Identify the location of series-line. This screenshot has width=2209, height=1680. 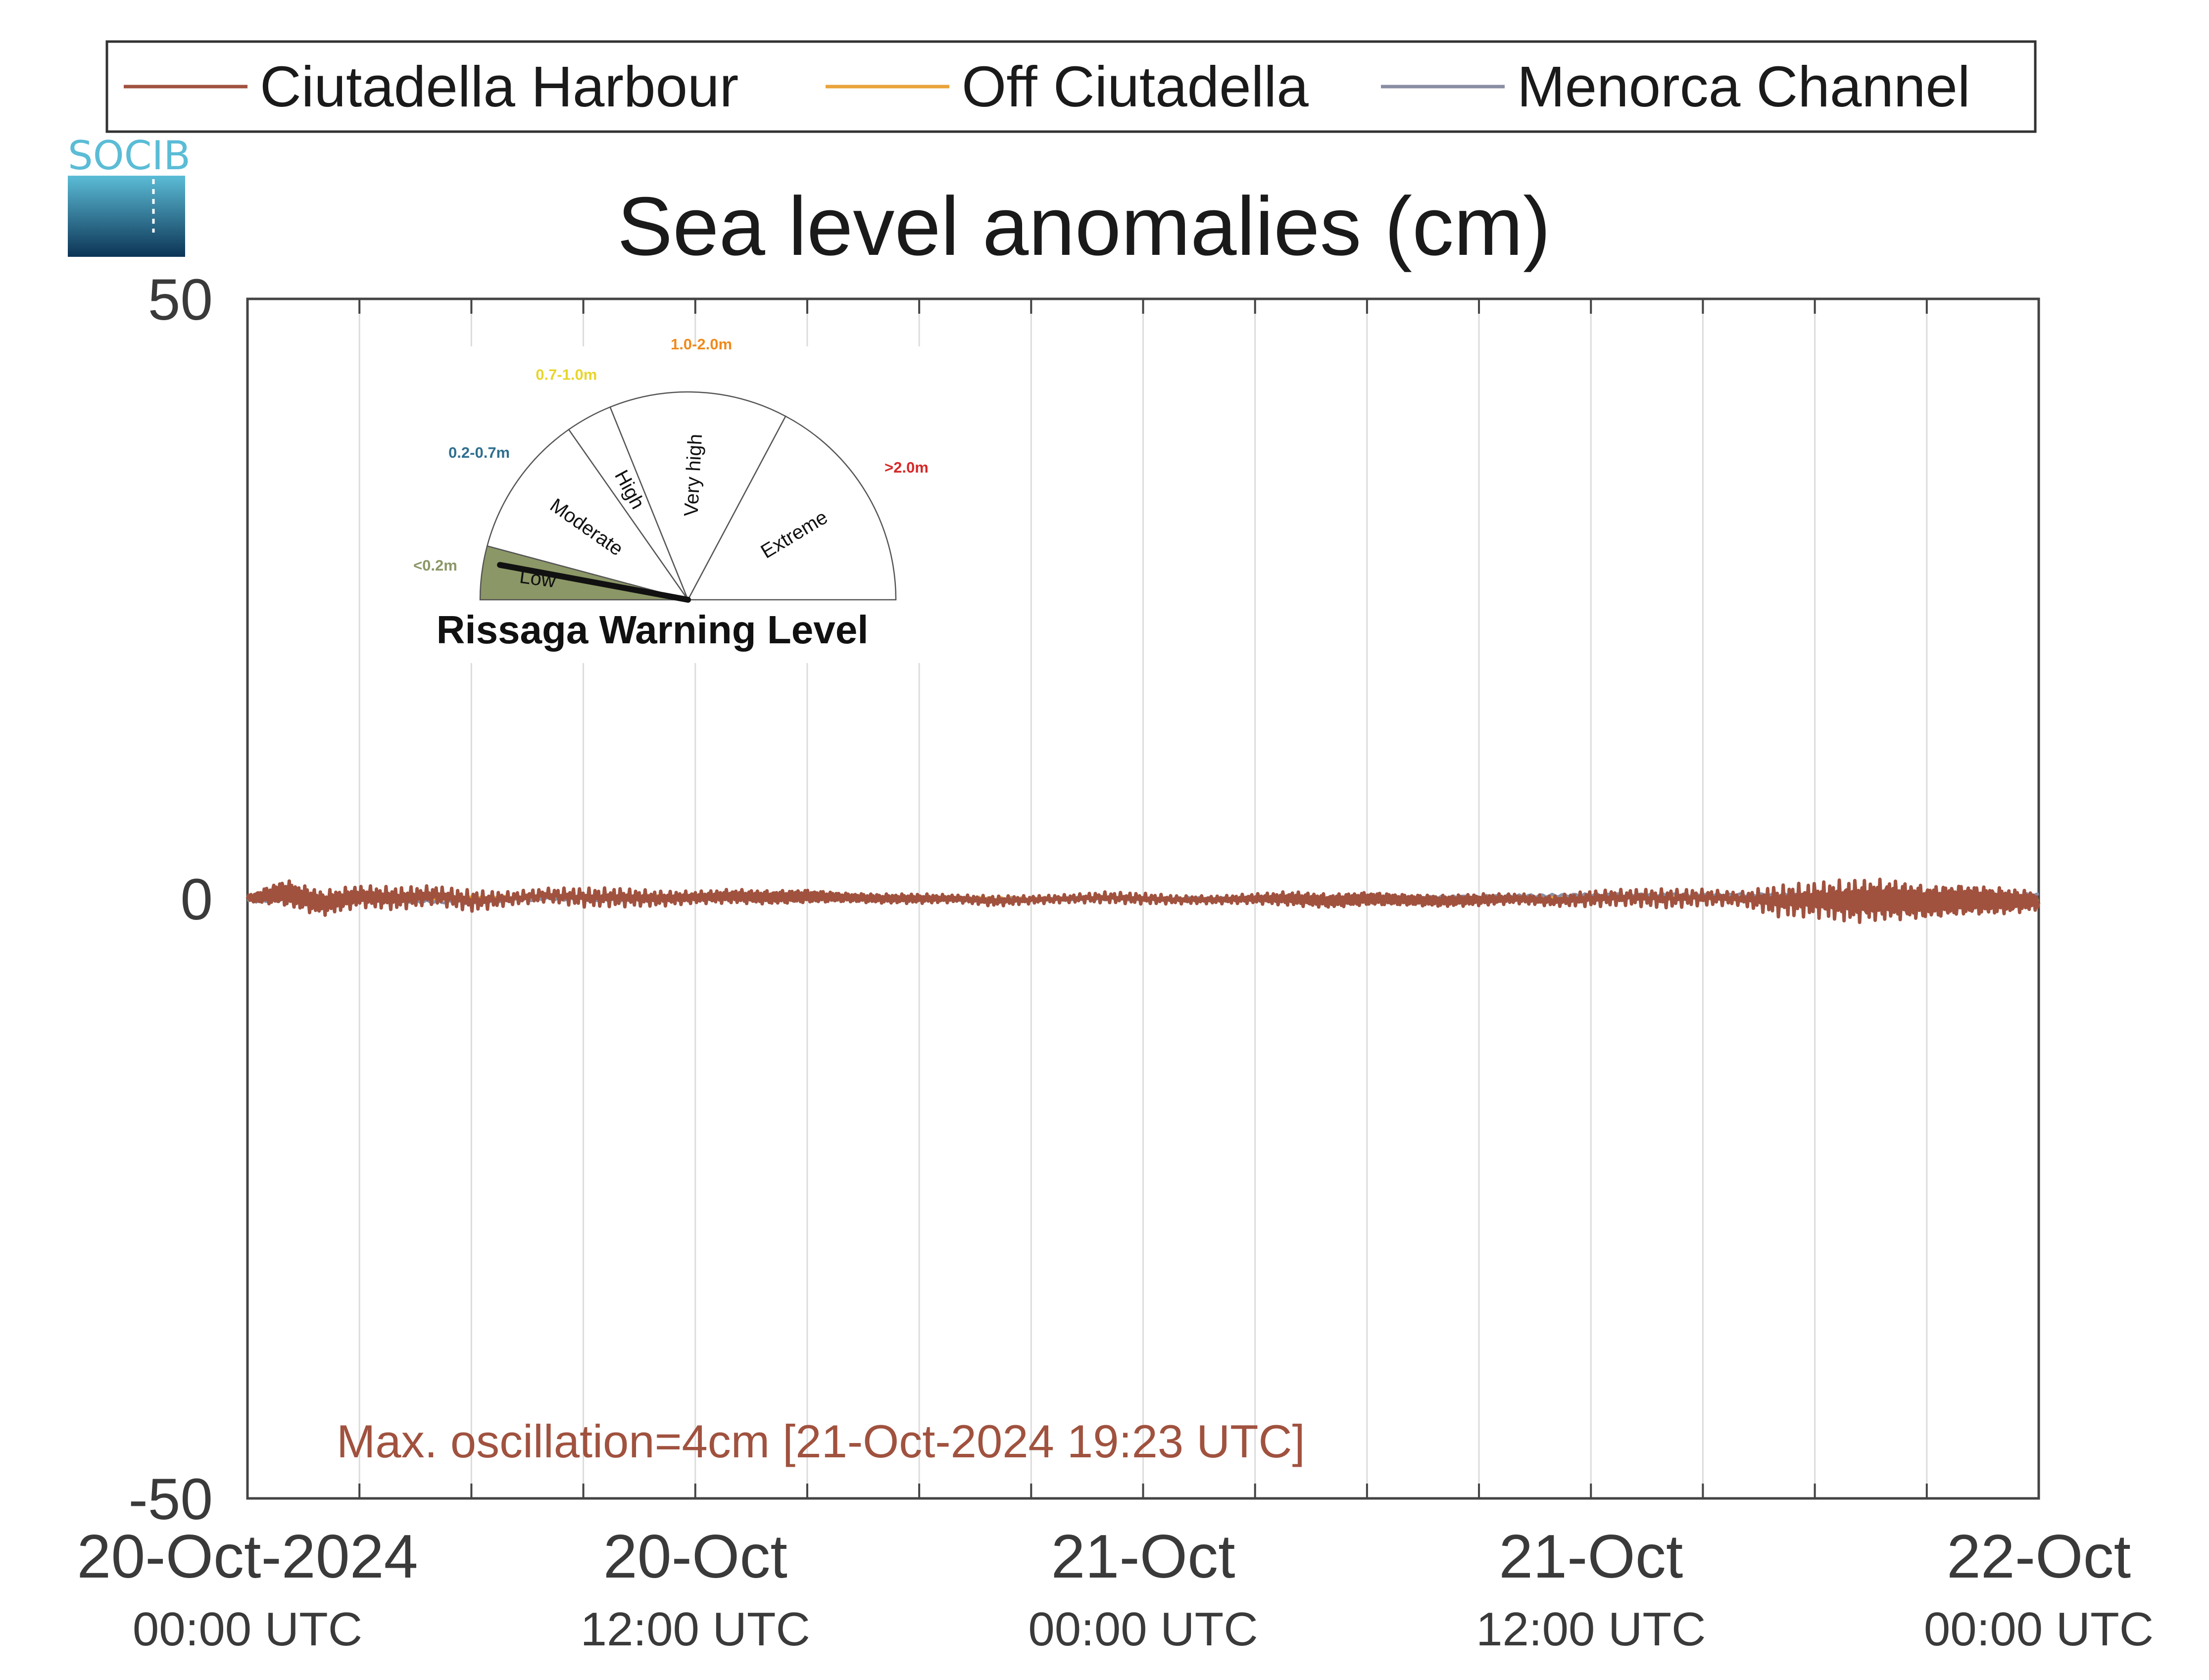
(1143, 901).